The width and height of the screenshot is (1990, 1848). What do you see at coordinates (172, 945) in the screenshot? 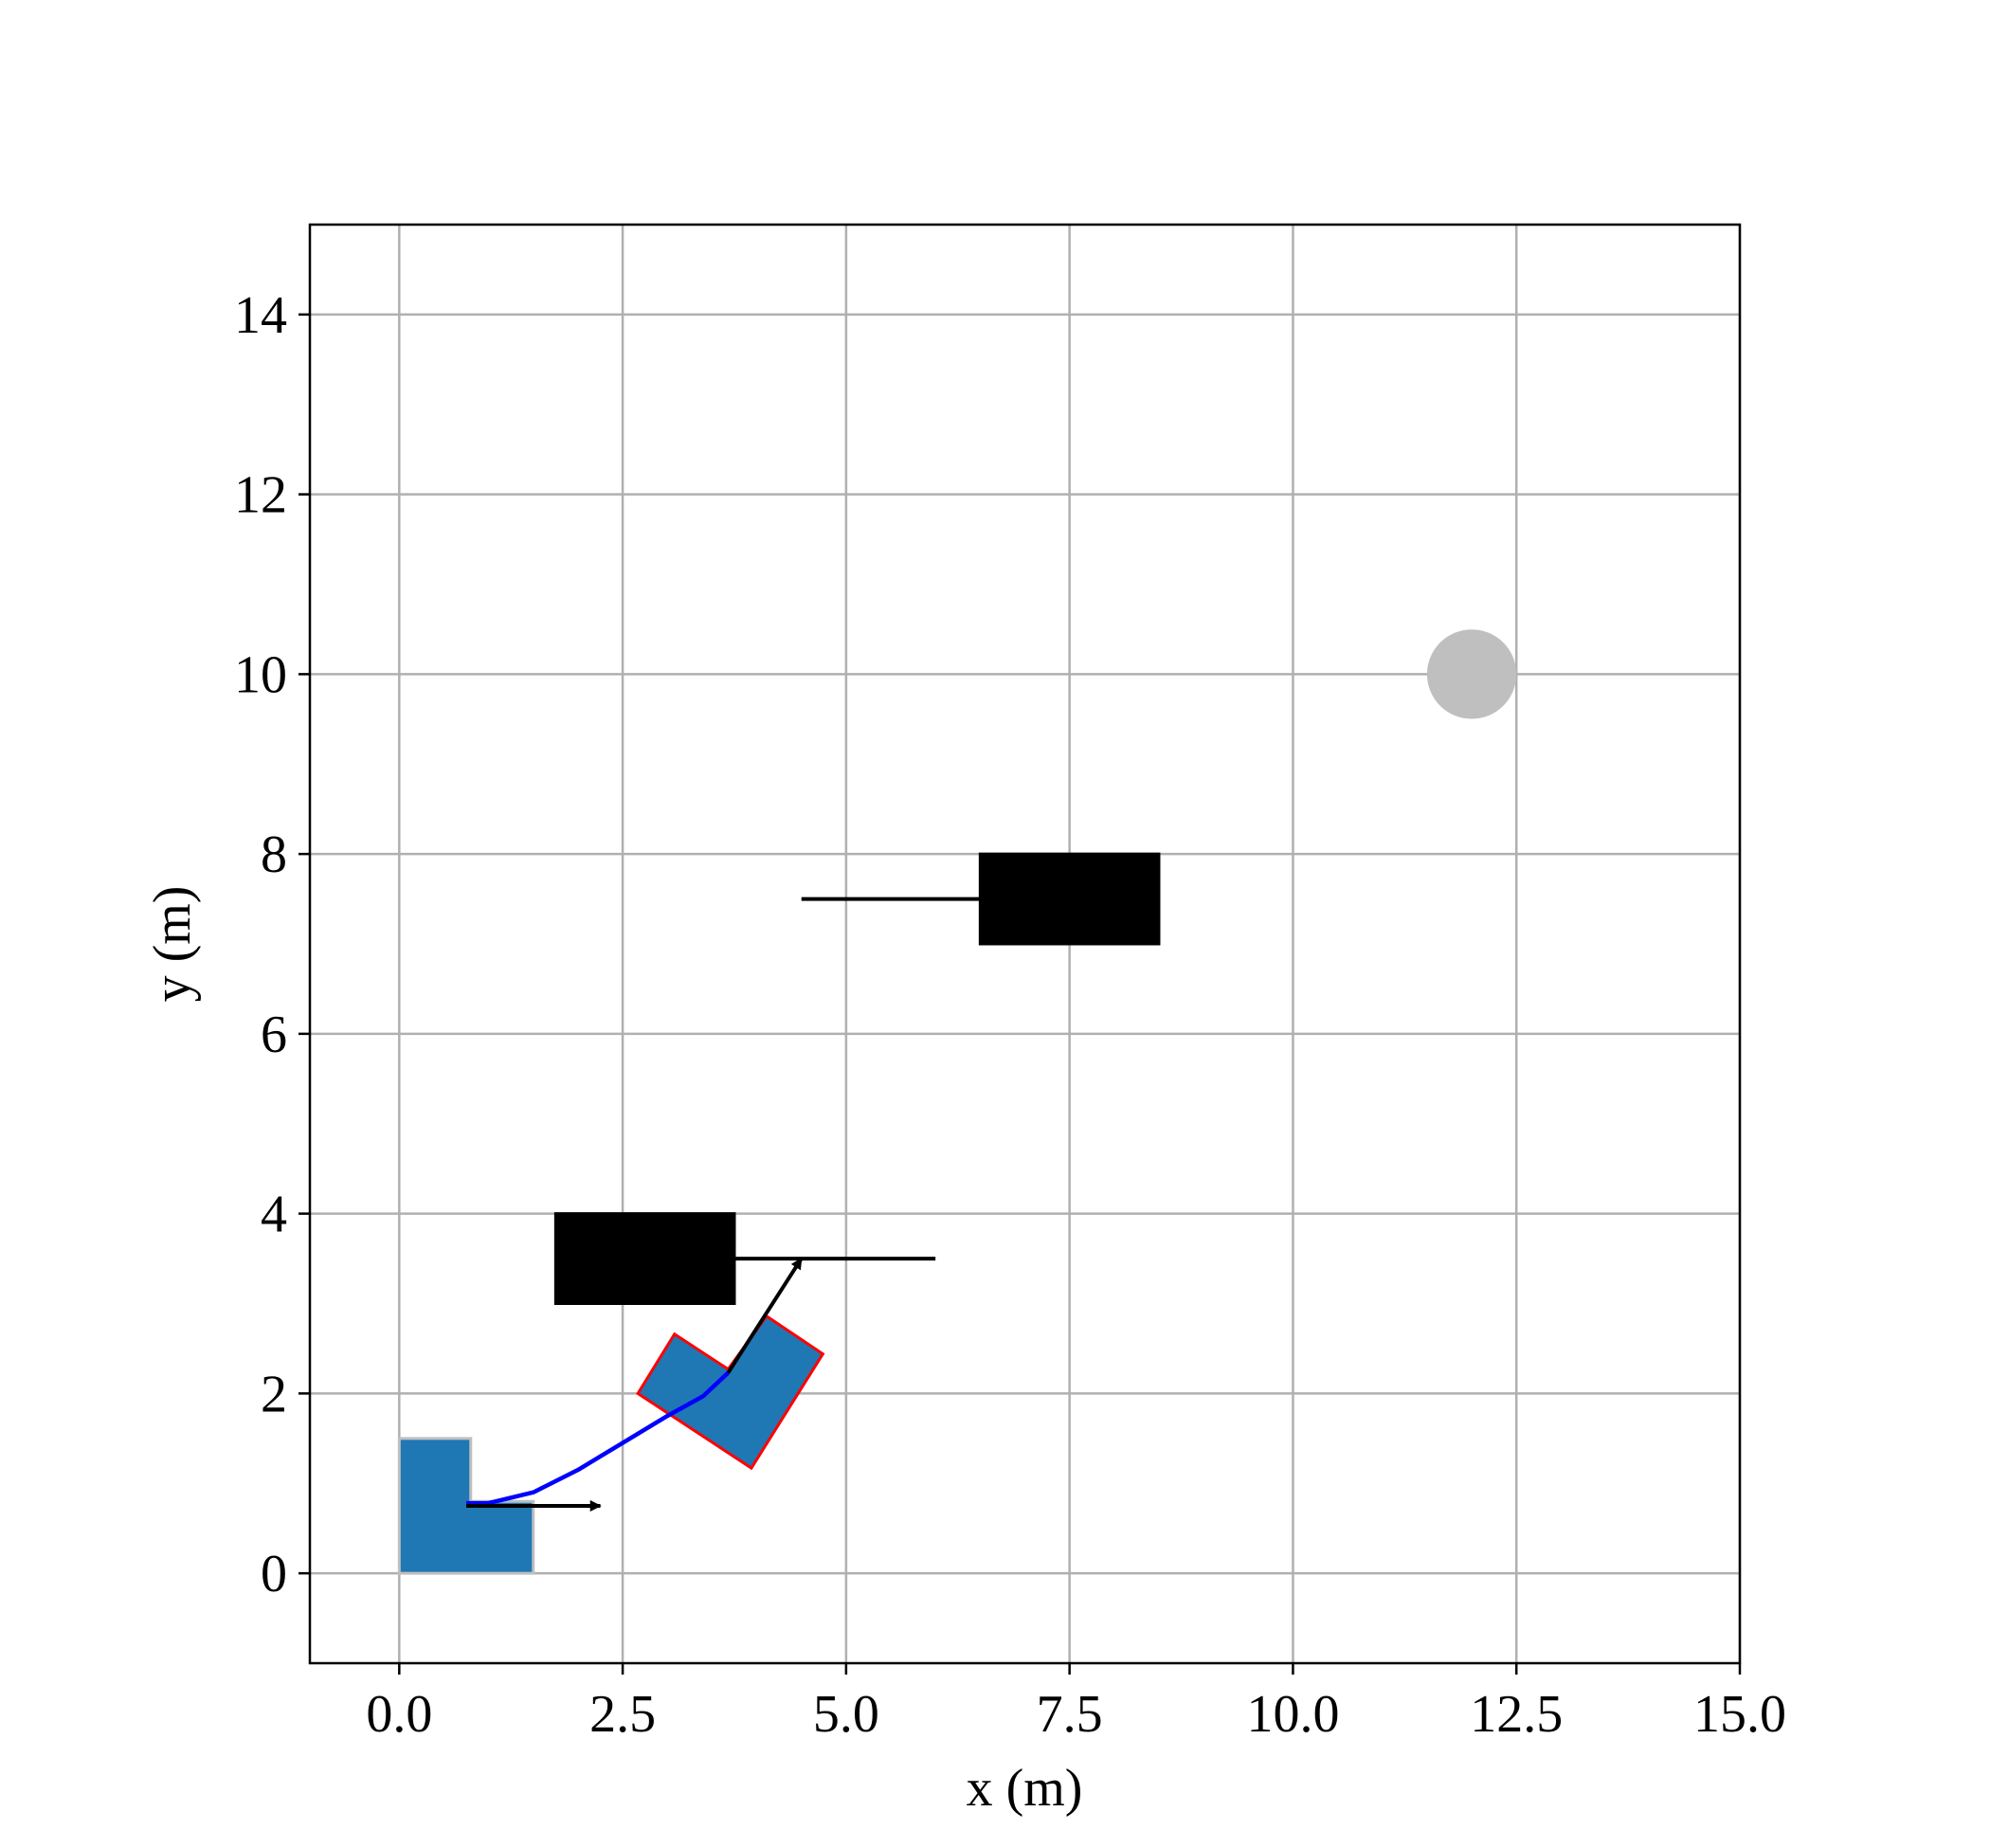
I see `y-axis-label: y (m)` at bounding box center [172, 945].